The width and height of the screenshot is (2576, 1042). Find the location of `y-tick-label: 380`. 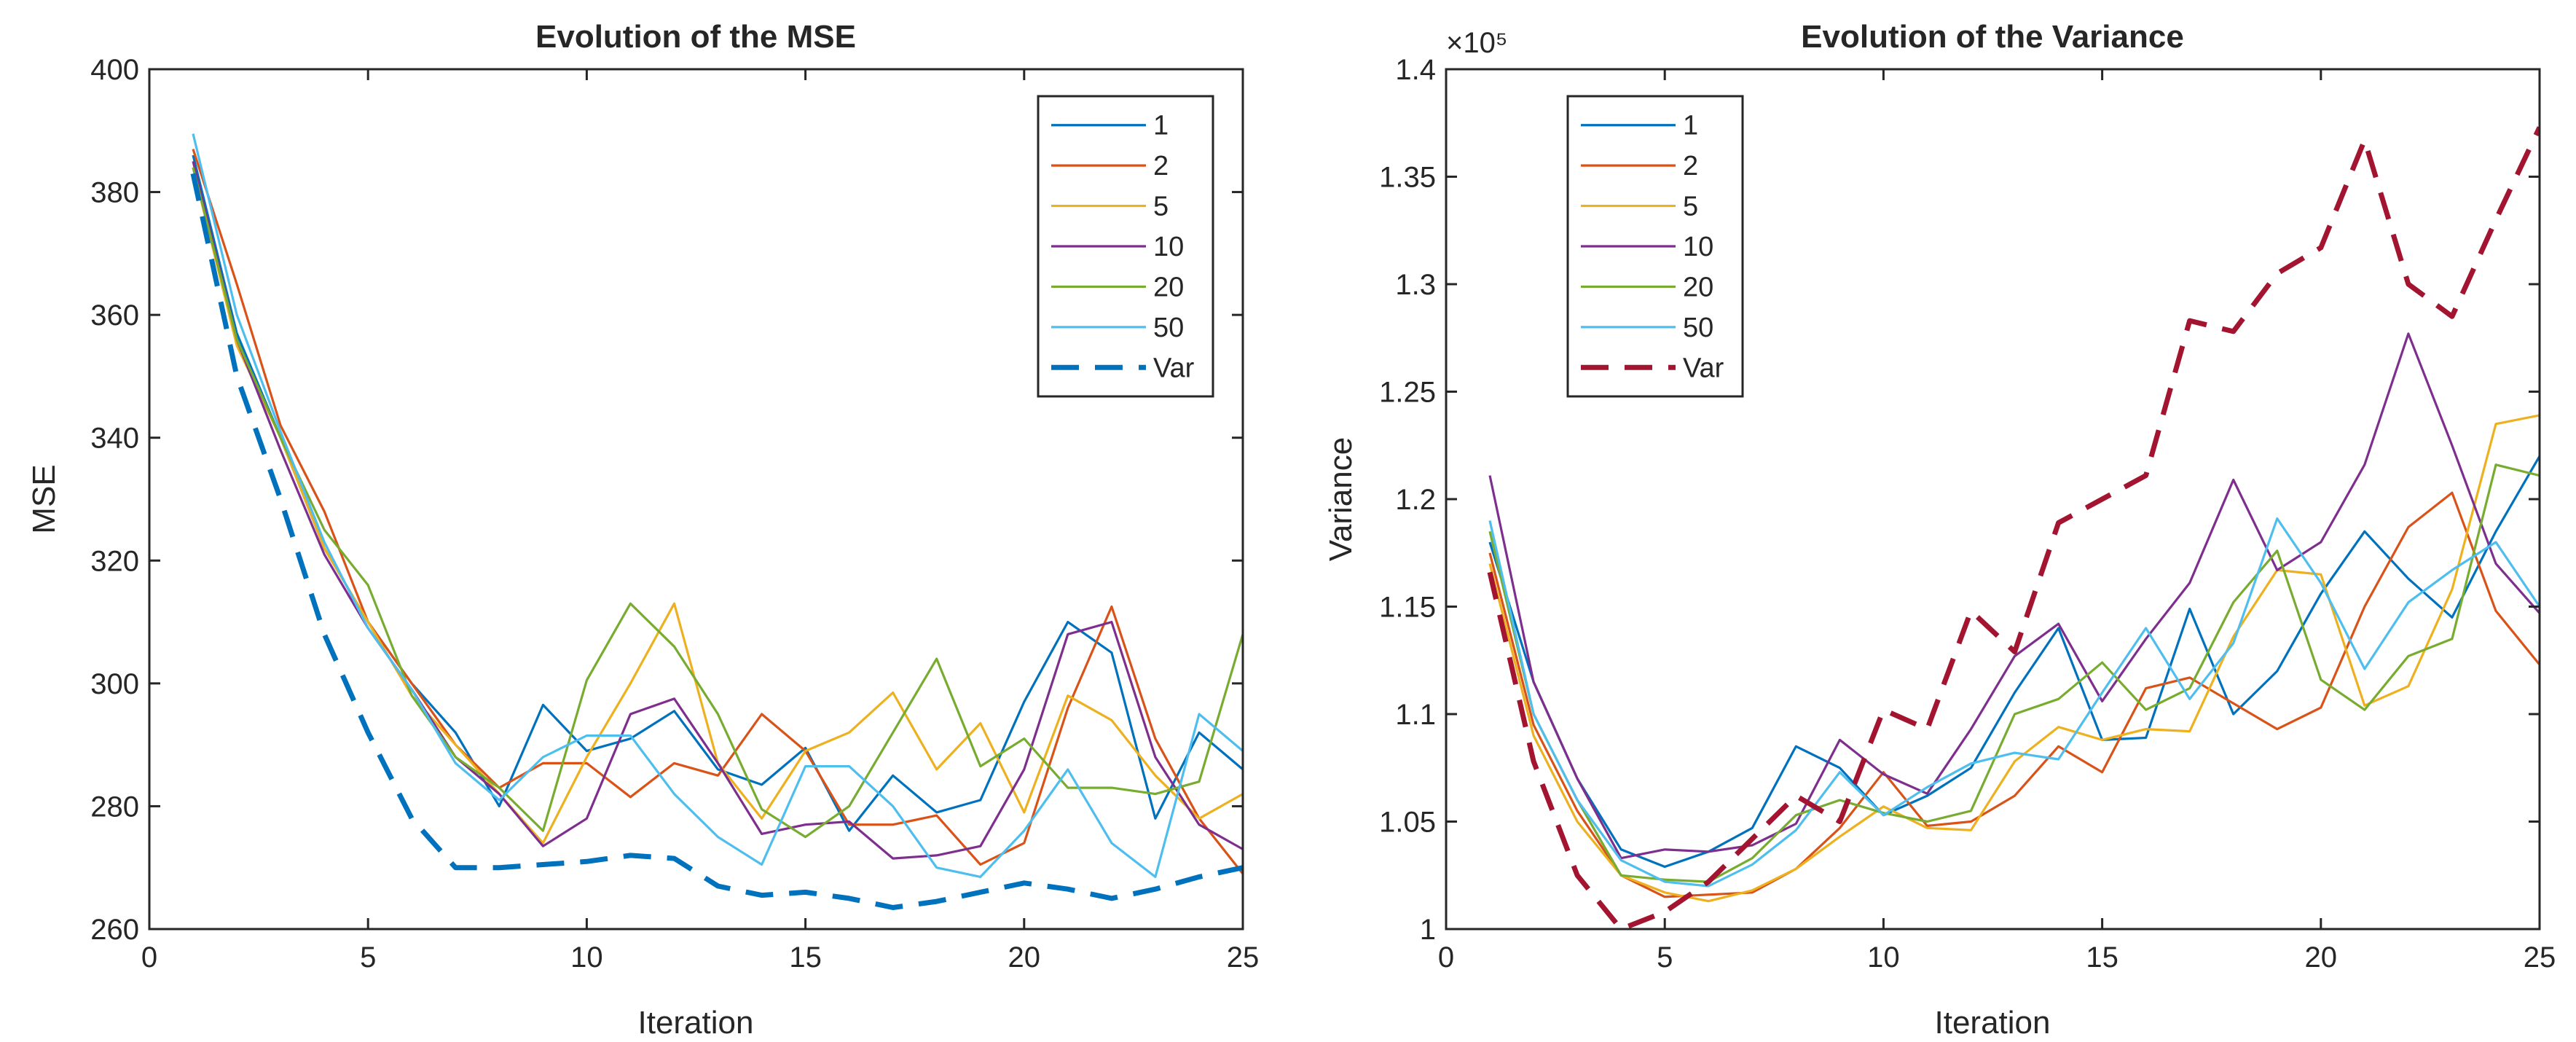

y-tick-label: 380 is located at coordinates (114, 193).